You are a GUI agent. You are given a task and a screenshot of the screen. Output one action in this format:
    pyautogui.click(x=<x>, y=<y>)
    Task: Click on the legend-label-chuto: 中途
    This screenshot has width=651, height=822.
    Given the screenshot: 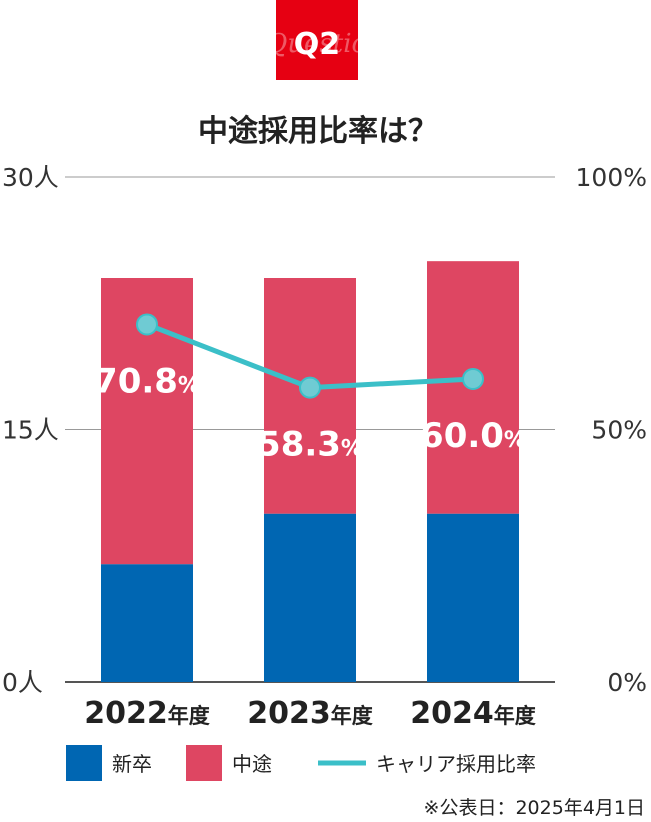 What is the action you would take?
    pyautogui.click(x=252, y=764)
    